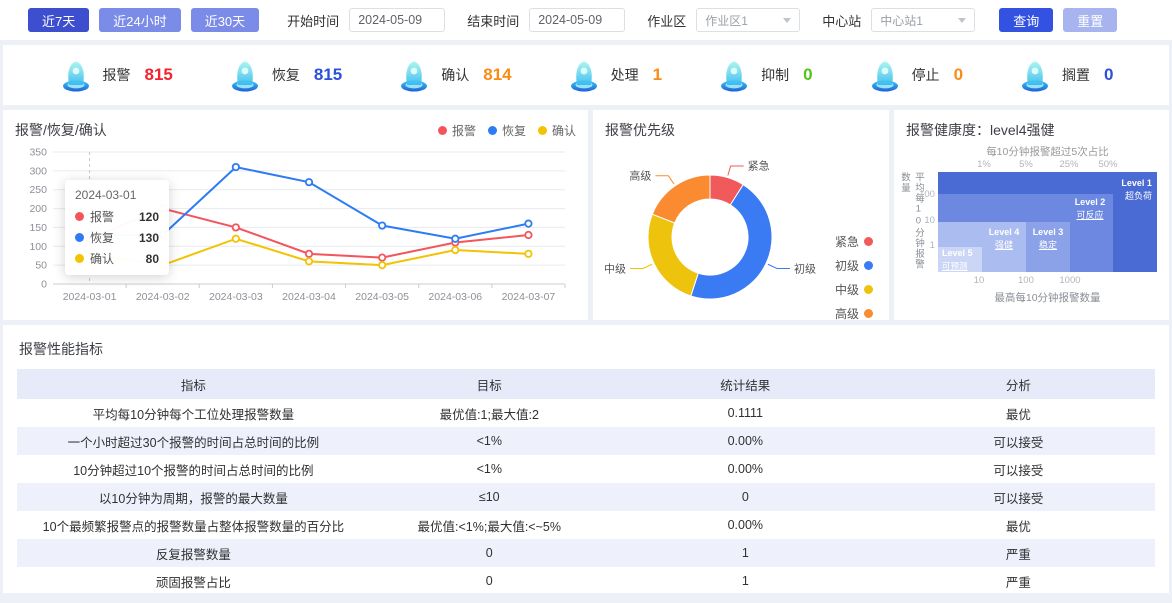 Image resolution: width=1172 pixels, height=603 pixels. What do you see at coordinates (1090, 20) in the screenshot?
I see `reset-button: 重置` at bounding box center [1090, 20].